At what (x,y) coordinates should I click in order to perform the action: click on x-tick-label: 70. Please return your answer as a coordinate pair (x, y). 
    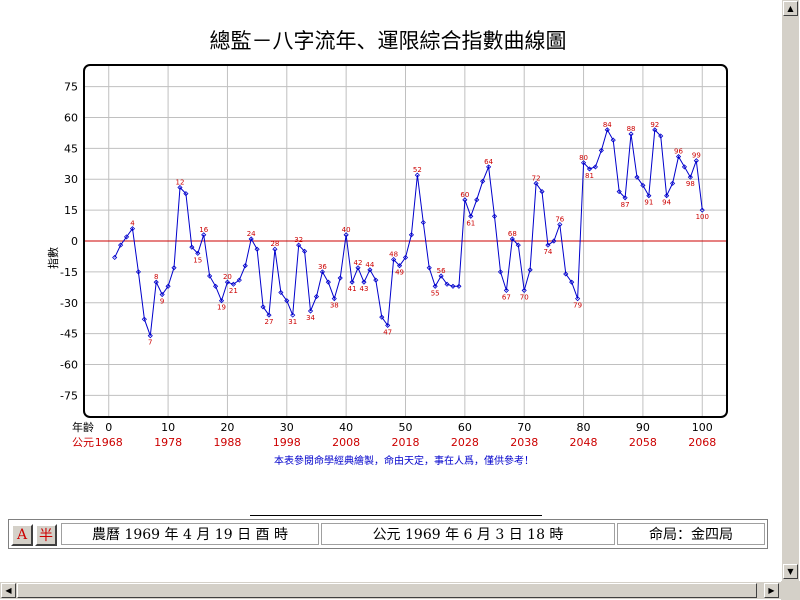
    Looking at the image, I should click on (524, 427).